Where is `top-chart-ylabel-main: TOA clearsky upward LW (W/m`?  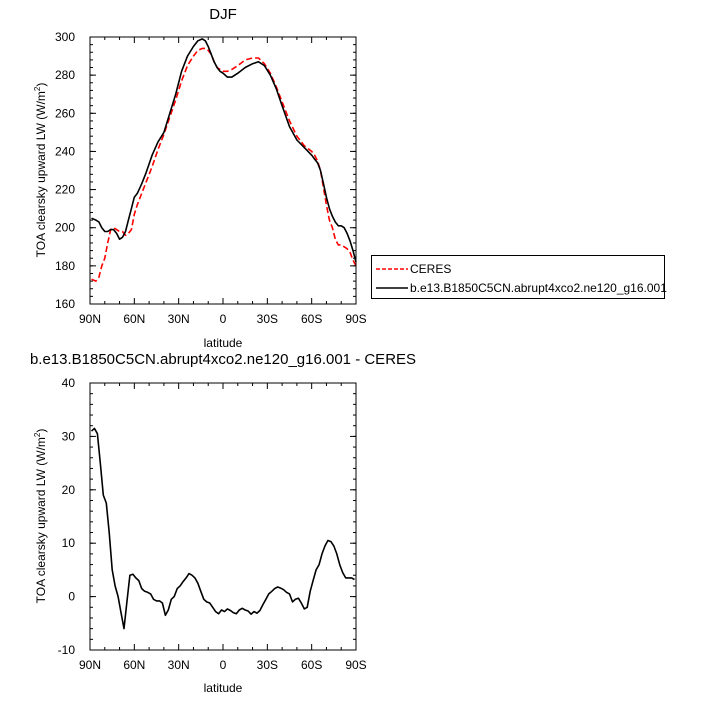 top-chart-ylabel-main: TOA clearsky upward LW (W/m is located at coordinates (41, 174).